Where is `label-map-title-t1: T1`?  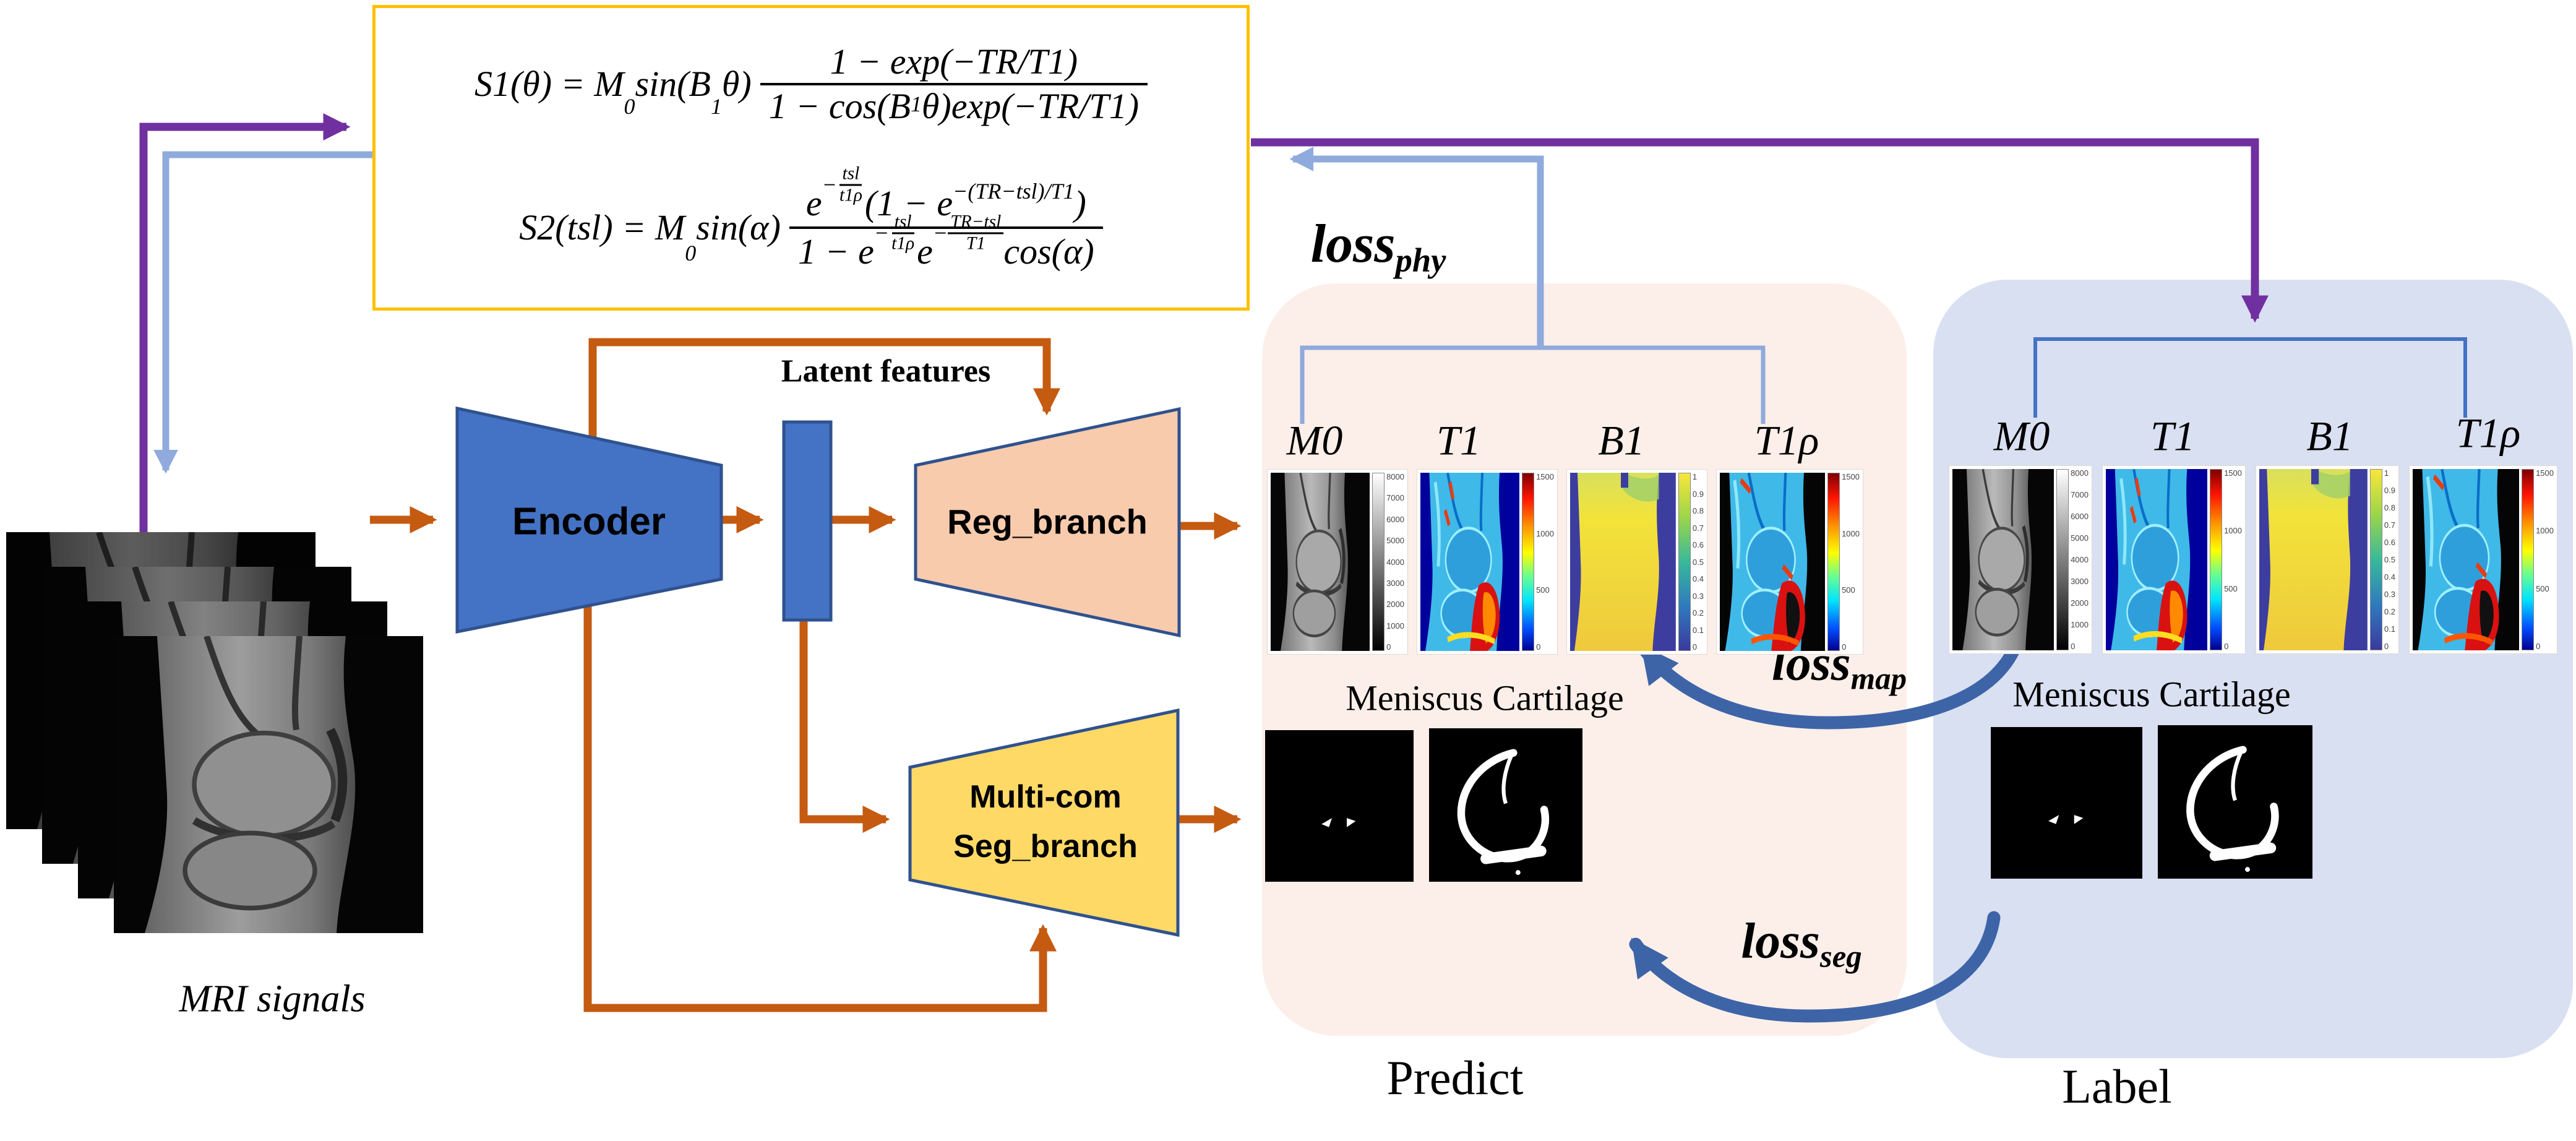
label-map-title-t1: T1 is located at coordinates (2172, 436).